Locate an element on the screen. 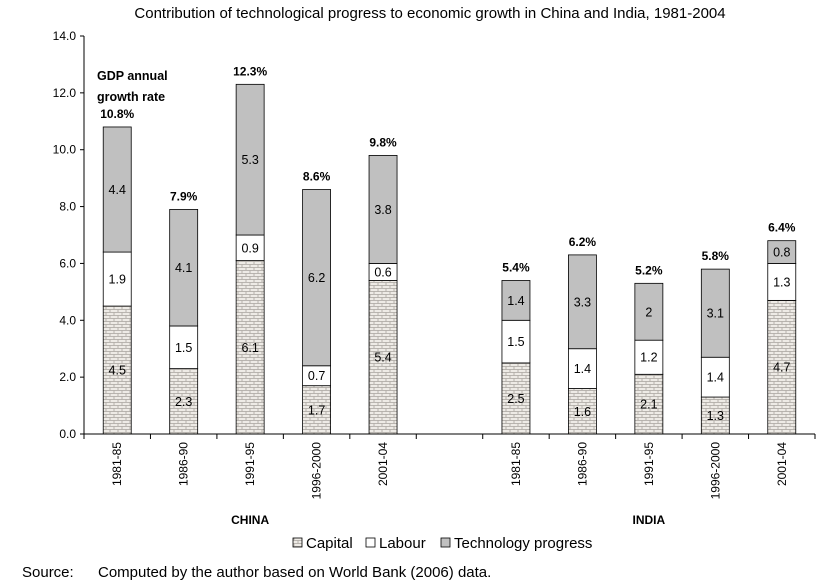 The height and width of the screenshot is (584, 818). segment-value-label: 3.3 is located at coordinates (582, 302).